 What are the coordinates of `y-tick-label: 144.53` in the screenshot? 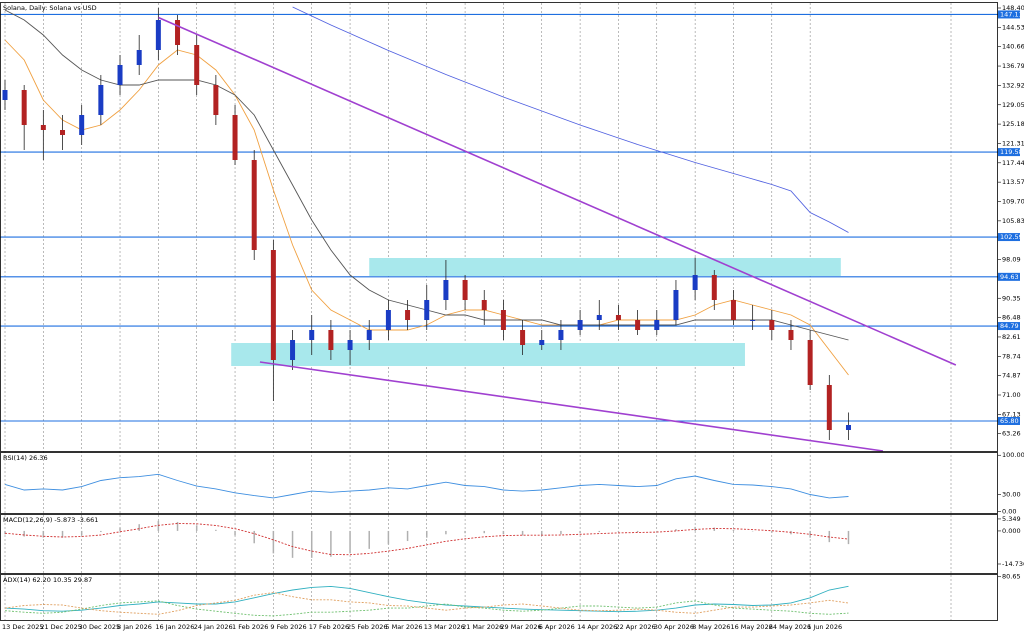 It's located at (1013, 27).